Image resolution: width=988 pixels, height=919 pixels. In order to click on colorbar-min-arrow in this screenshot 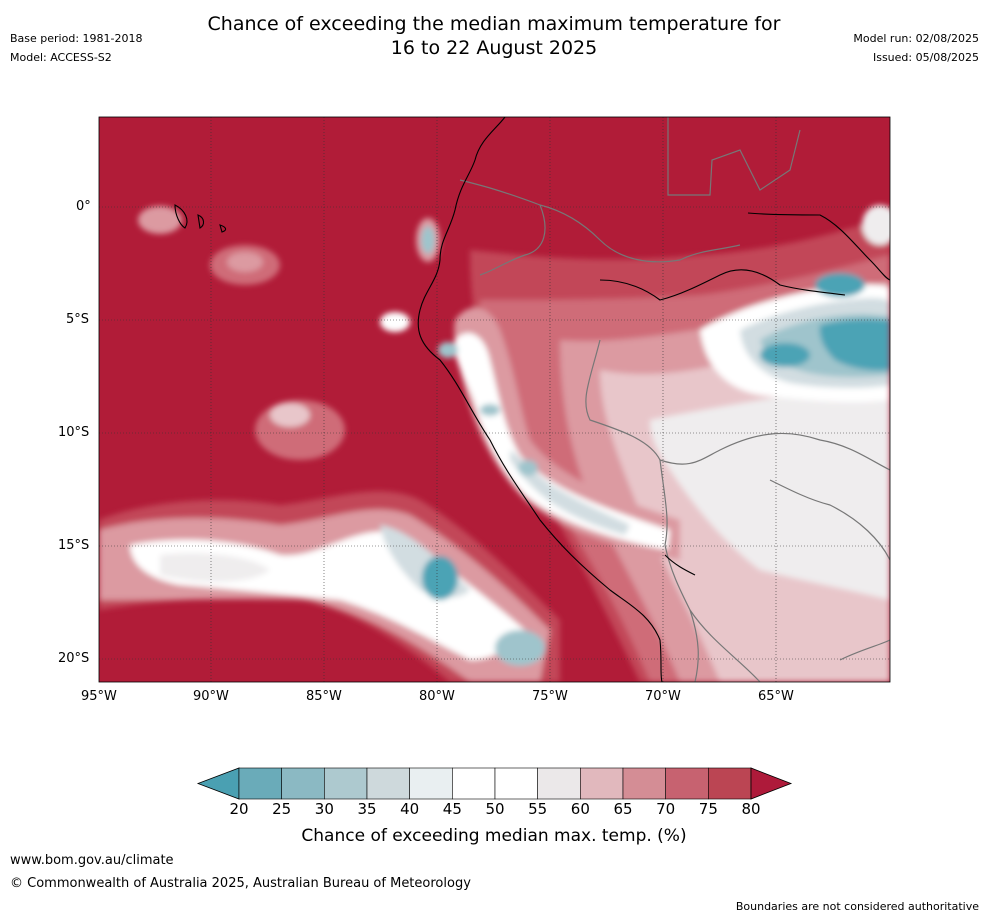, I will do `click(218, 783)`.